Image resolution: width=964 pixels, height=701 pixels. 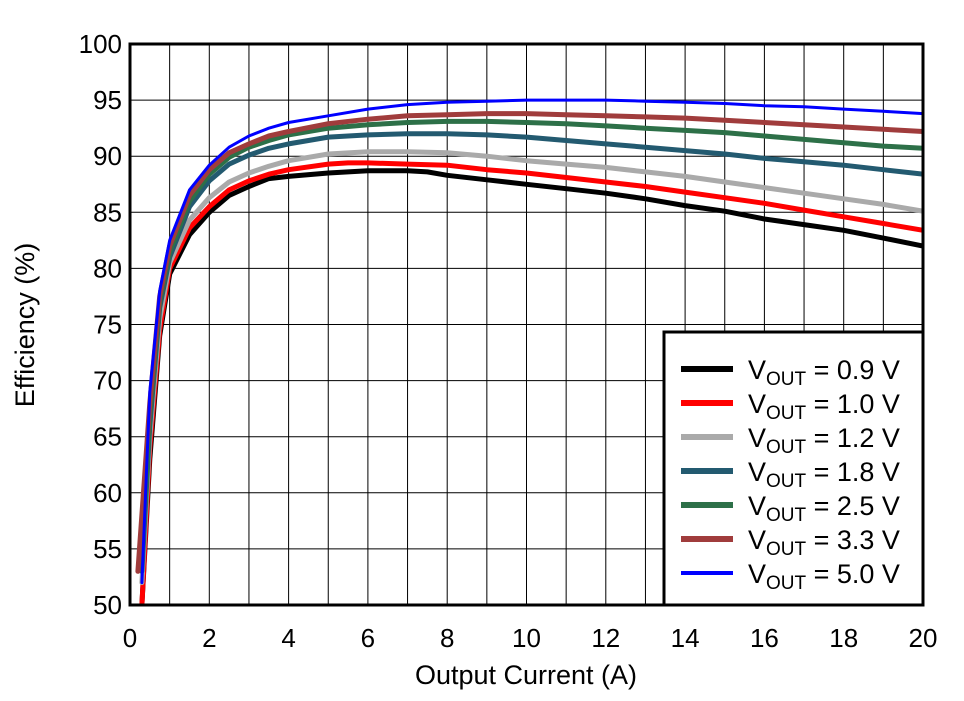 I want to click on x-tick-label: 10, so click(x=526, y=638).